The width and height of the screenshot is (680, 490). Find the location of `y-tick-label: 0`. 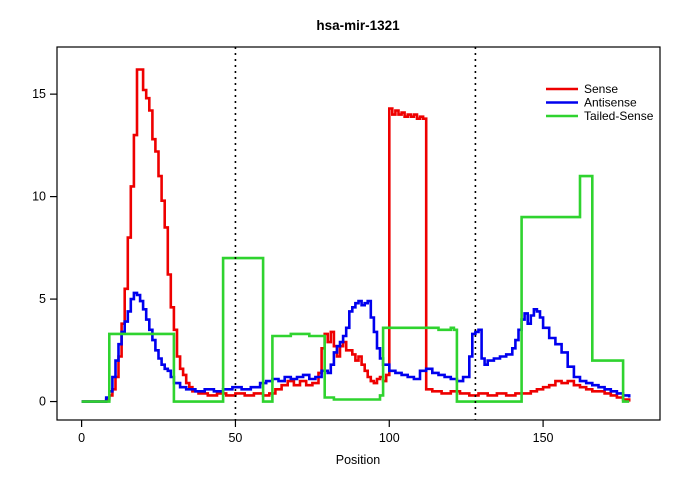

y-tick-label: 0 is located at coordinates (42, 402).